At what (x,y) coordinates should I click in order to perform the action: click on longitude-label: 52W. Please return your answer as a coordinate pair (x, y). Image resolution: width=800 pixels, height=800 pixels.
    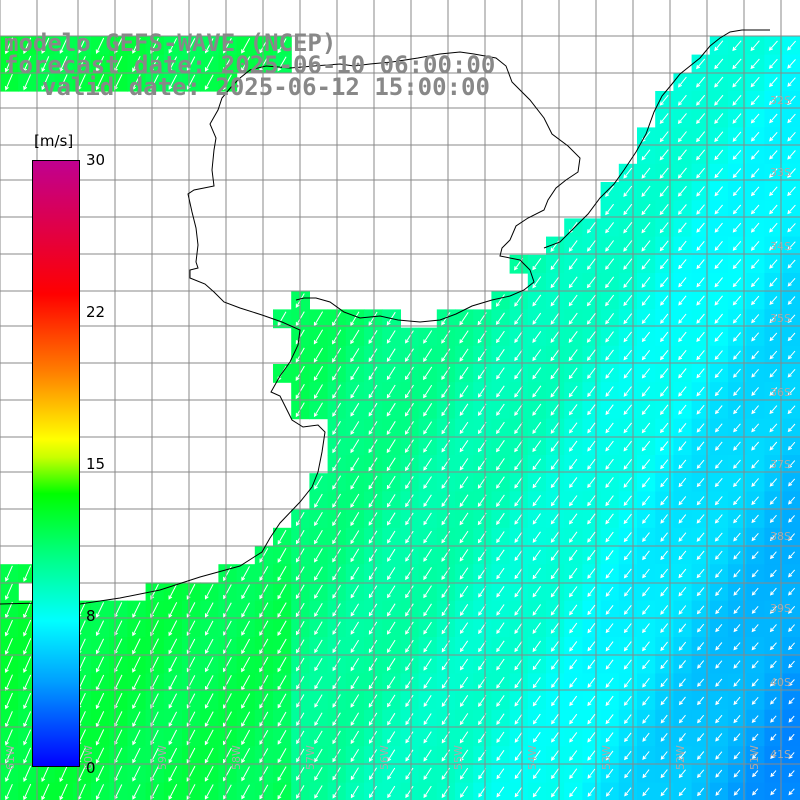
    Looking at the image, I should click on (680, 757).